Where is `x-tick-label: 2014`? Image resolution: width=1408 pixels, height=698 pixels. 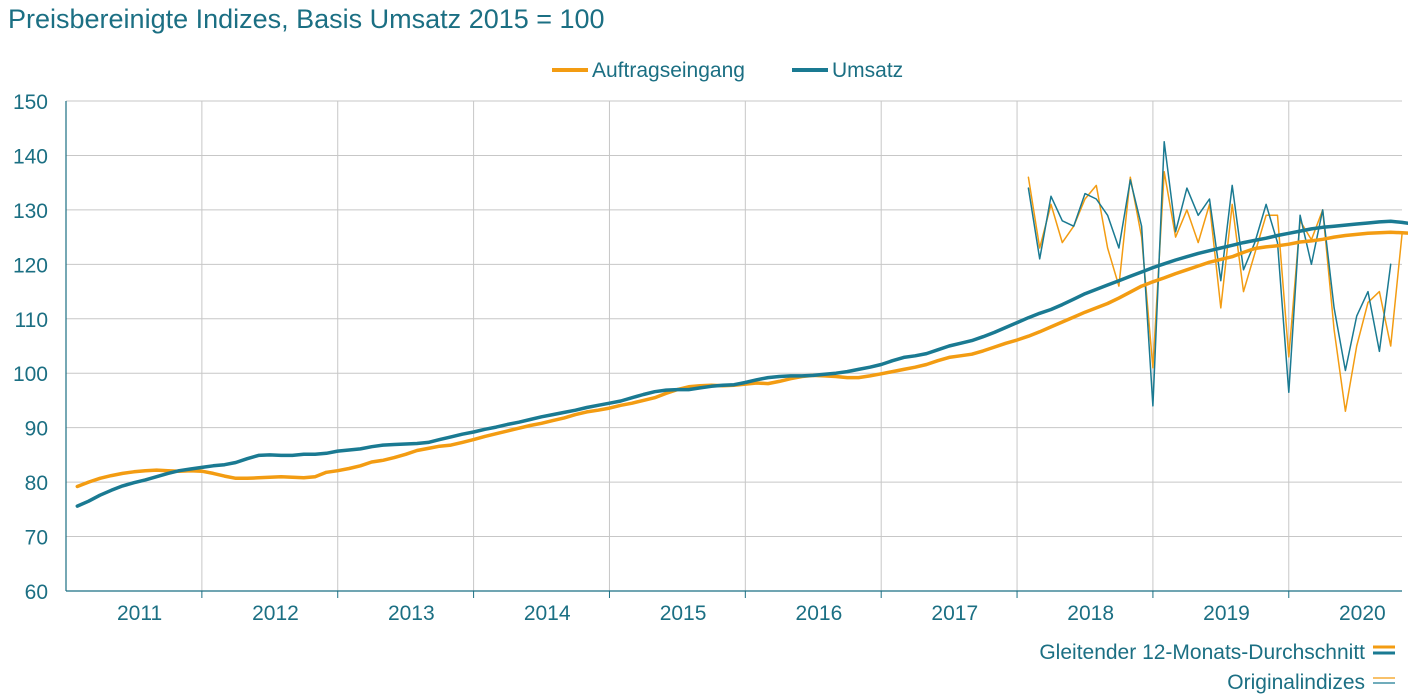 x-tick-label: 2014 is located at coordinates (547, 613).